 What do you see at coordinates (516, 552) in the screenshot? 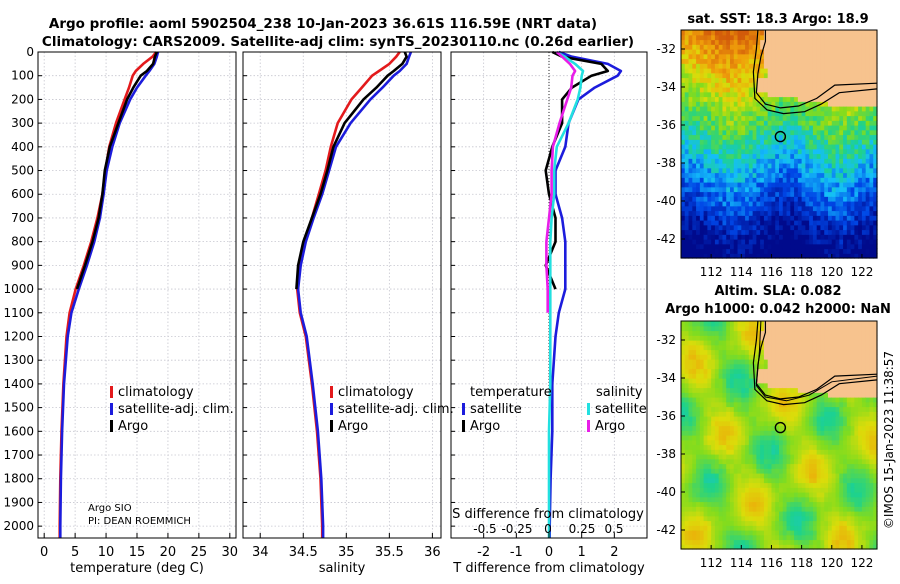
I see `x-tick-label: -1` at bounding box center [516, 552].